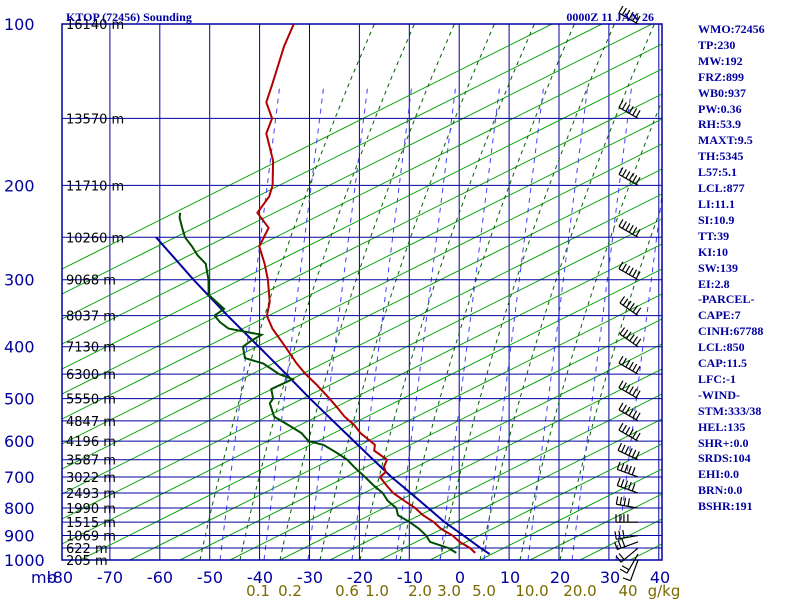 The width and height of the screenshot is (800, 600). What do you see at coordinates (627, 591) in the screenshot?
I see `mixing-ratio-label: 40` at bounding box center [627, 591].